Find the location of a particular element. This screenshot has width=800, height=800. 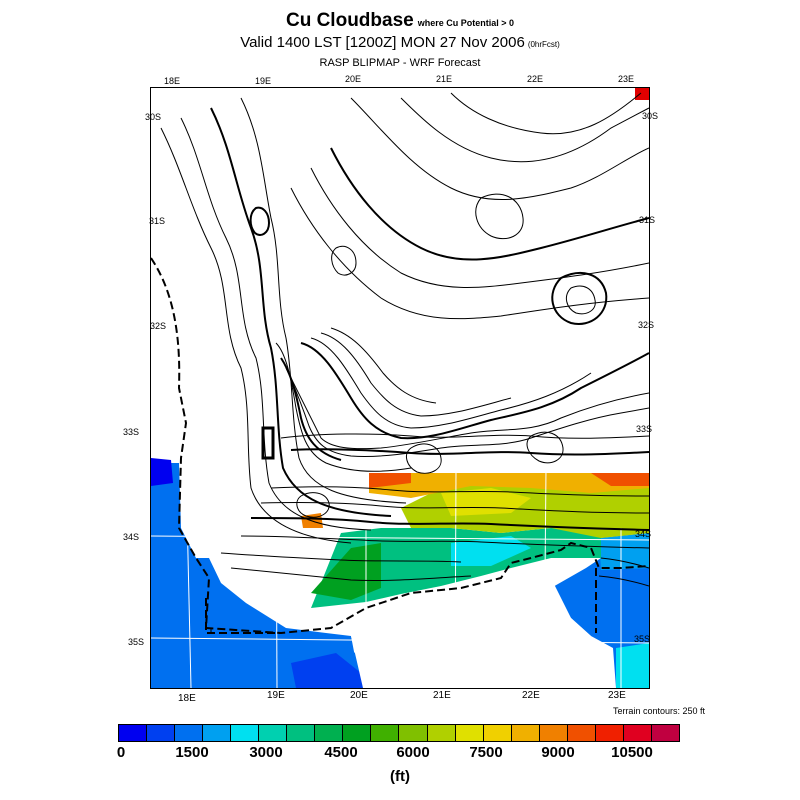

colorbar-tick-label: 9000 is located at coordinates (558, 752).